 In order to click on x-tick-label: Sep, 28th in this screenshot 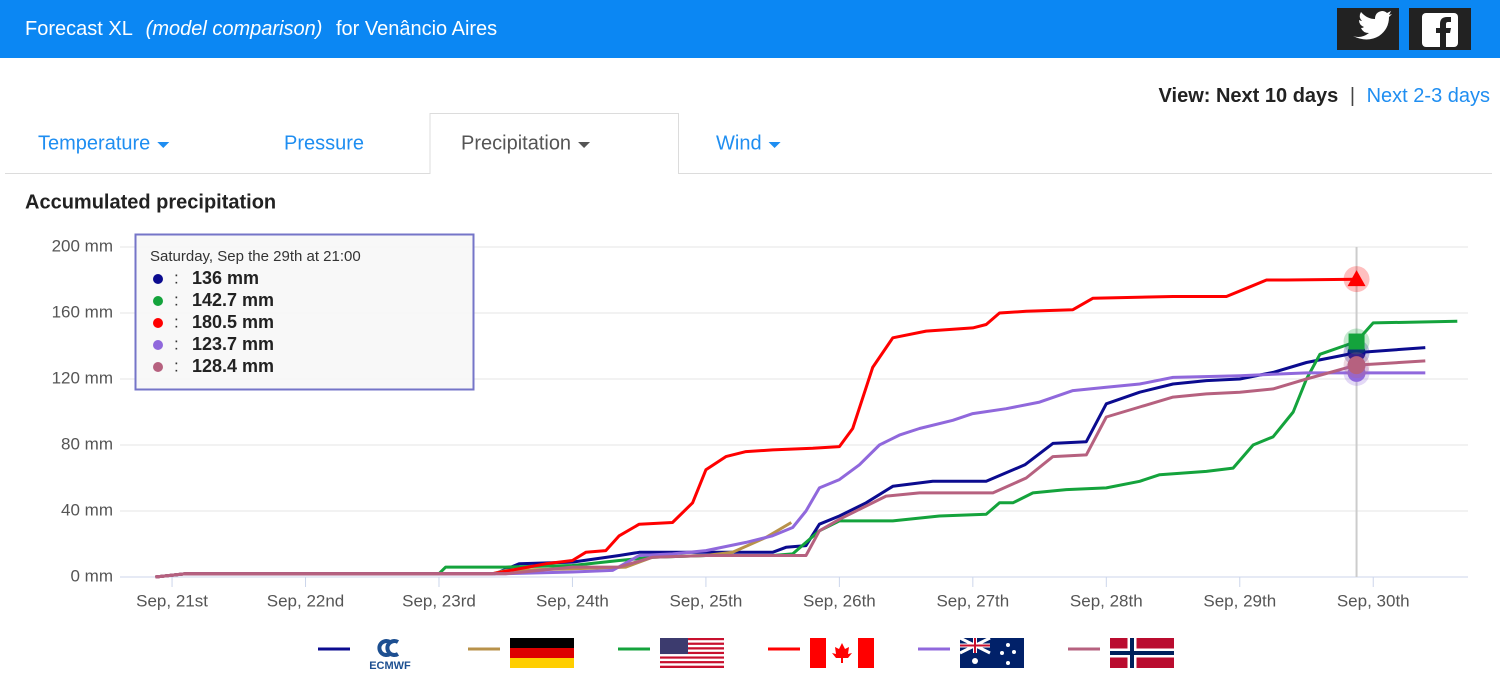, I will do `click(1106, 600)`.